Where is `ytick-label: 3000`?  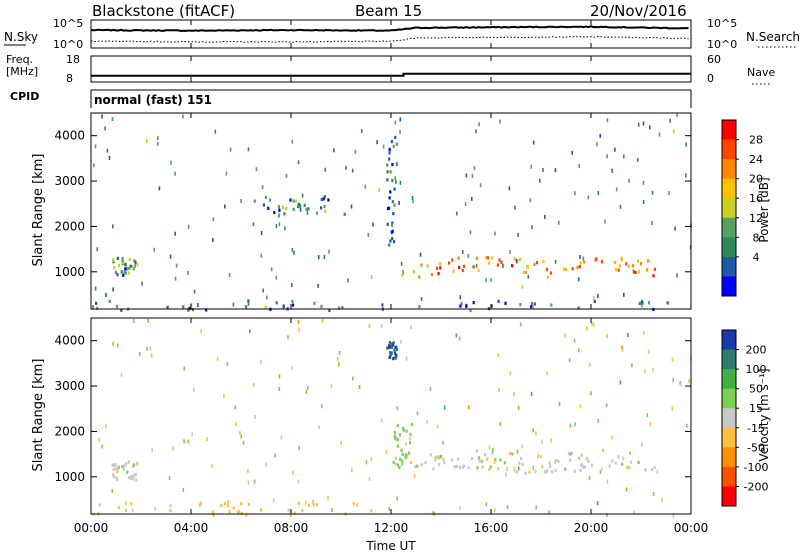 ytick-label: 3000 is located at coordinates (69, 386).